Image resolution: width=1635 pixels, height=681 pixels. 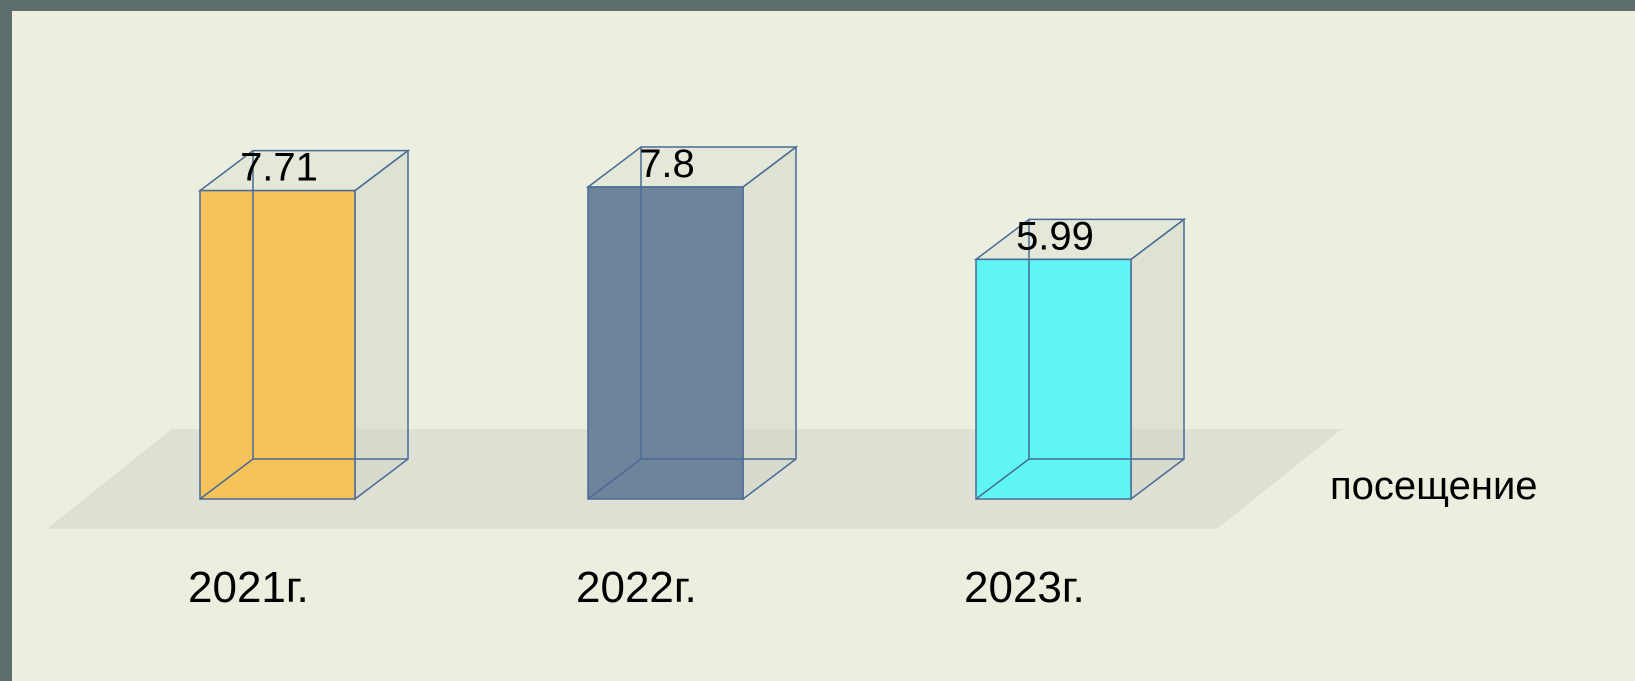 What do you see at coordinates (667, 164) in the screenshot?
I see `data-label: 7.8` at bounding box center [667, 164].